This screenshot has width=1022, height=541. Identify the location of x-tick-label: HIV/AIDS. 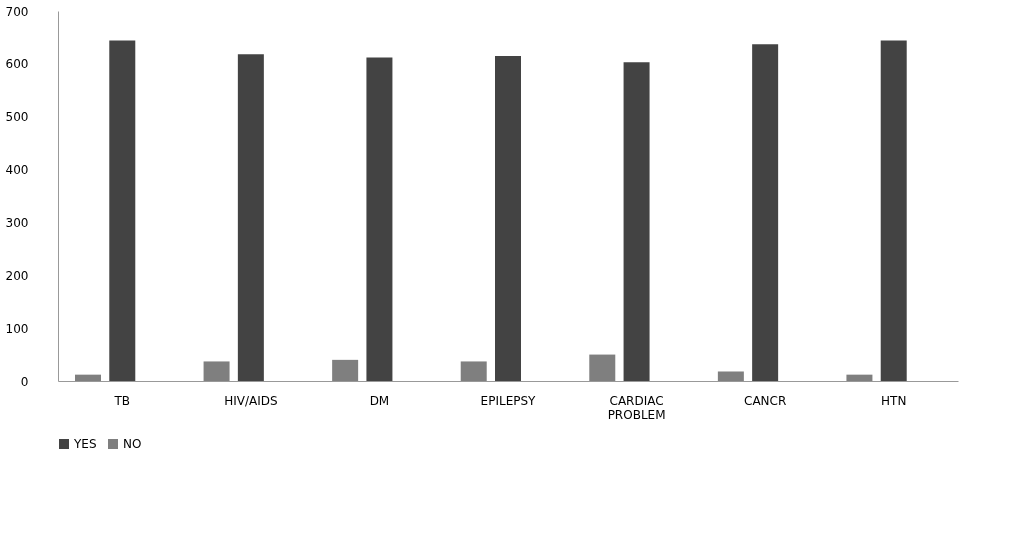
(251, 400).